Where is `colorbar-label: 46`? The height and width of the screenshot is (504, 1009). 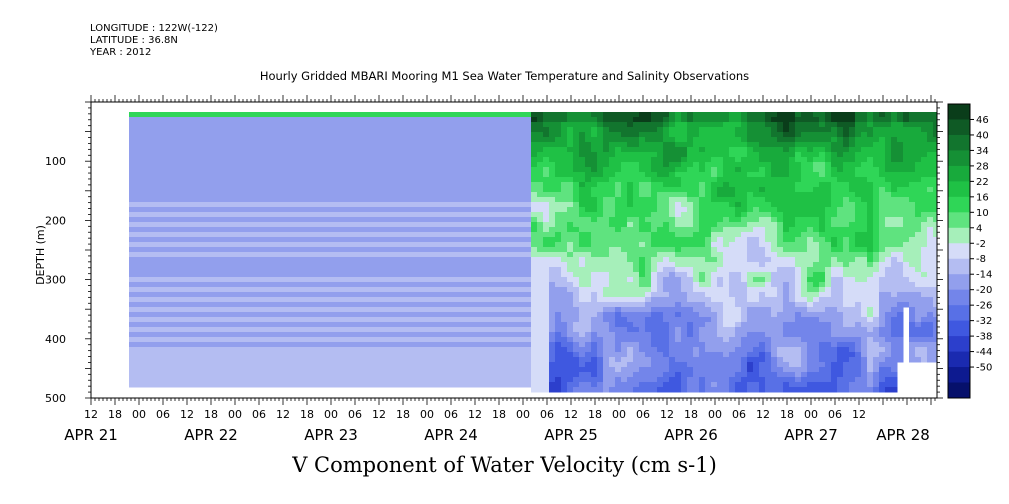 colorbar-label: 46 is located at coordinates (982, 120).